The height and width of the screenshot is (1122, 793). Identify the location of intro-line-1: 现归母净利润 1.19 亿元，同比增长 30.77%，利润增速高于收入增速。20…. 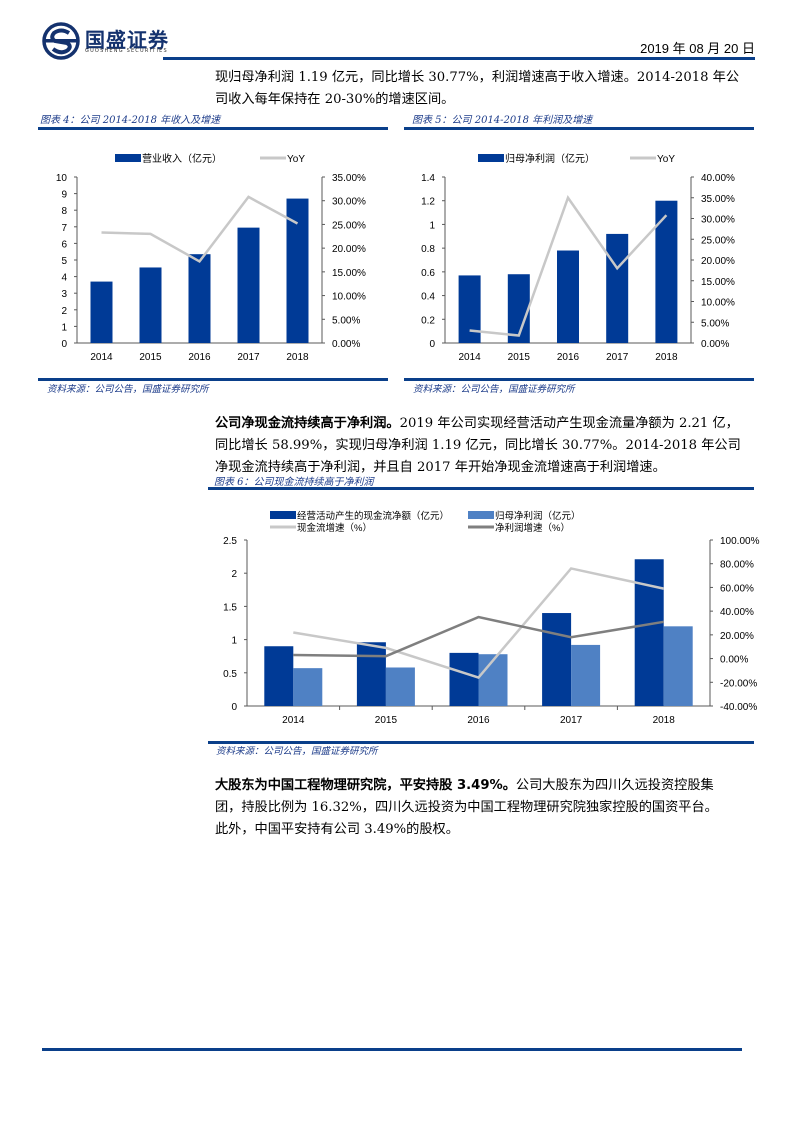
(477, 77).